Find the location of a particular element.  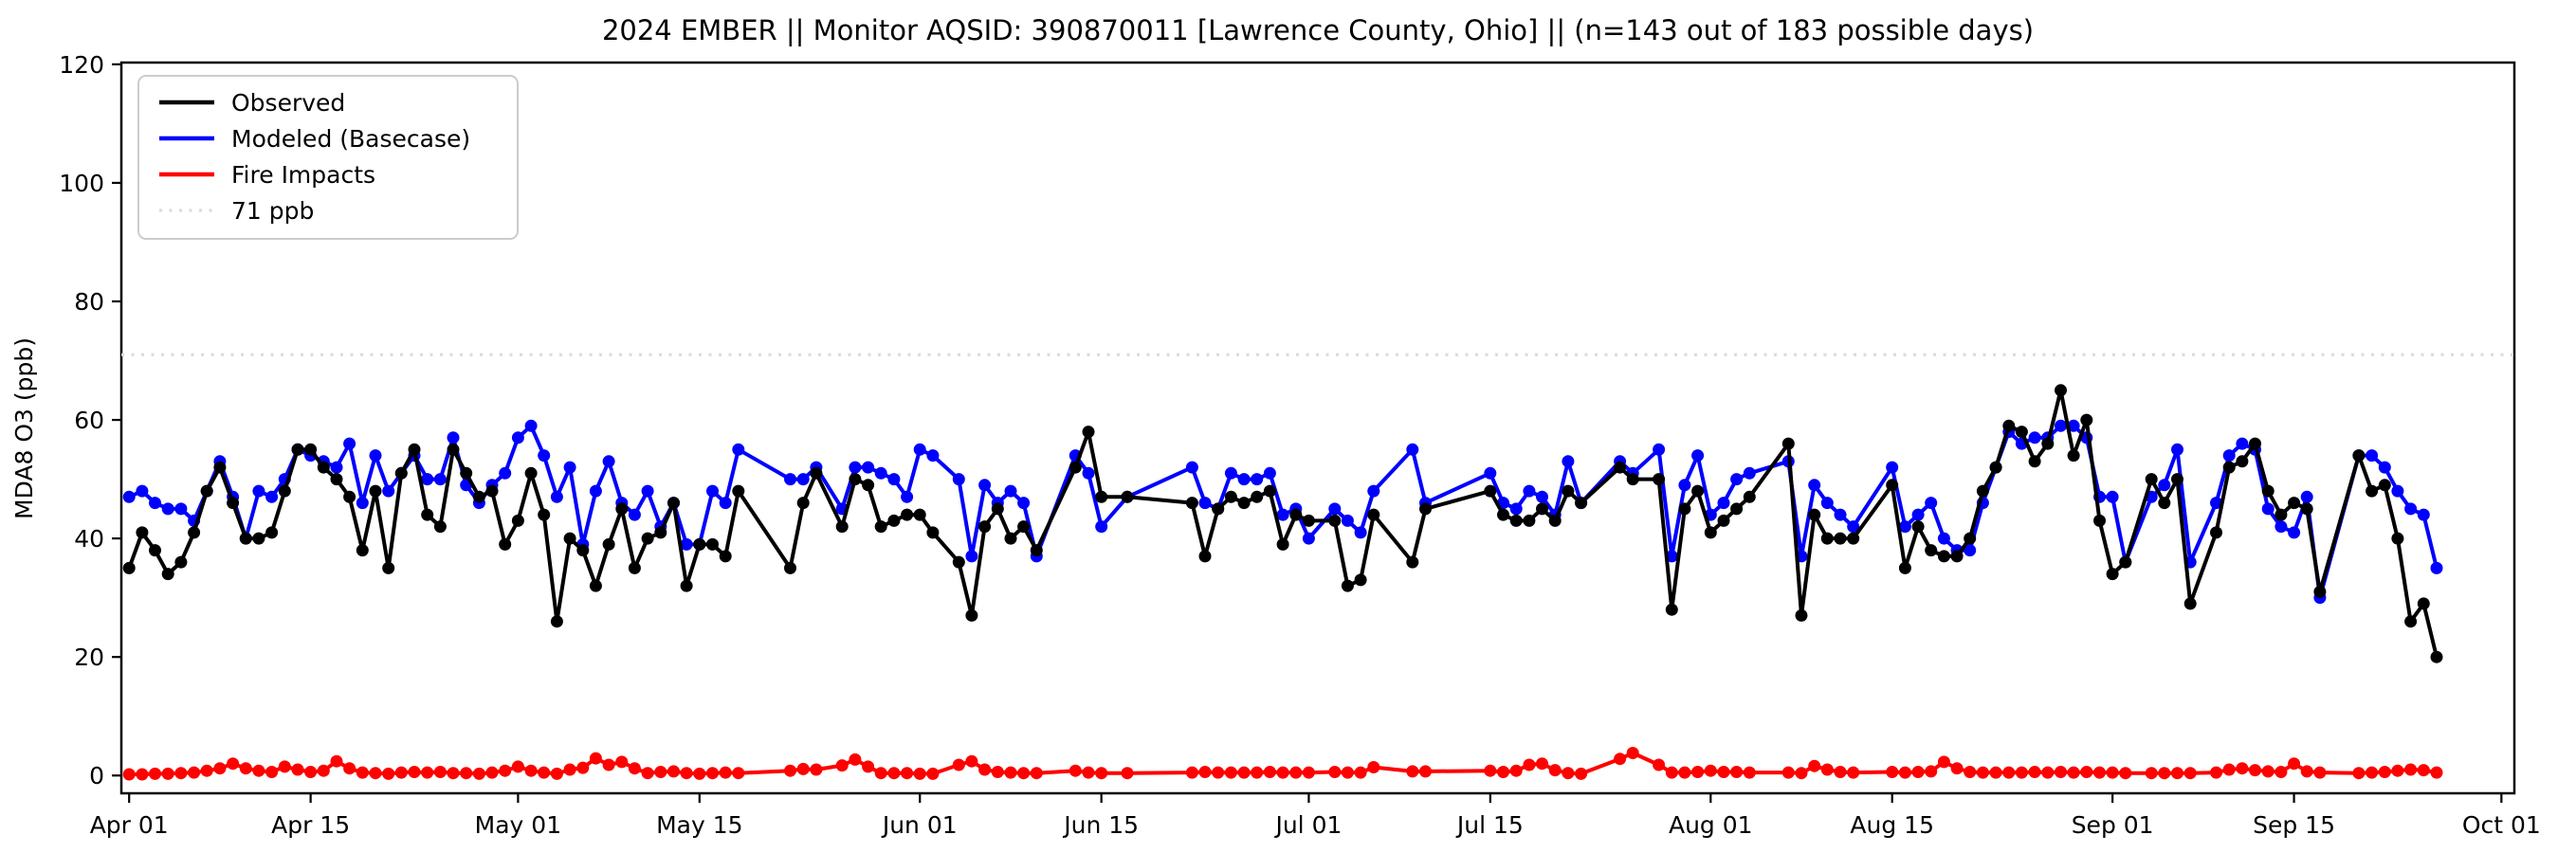

legend-label: Fire Impacts is located at coordinates (303, 175).